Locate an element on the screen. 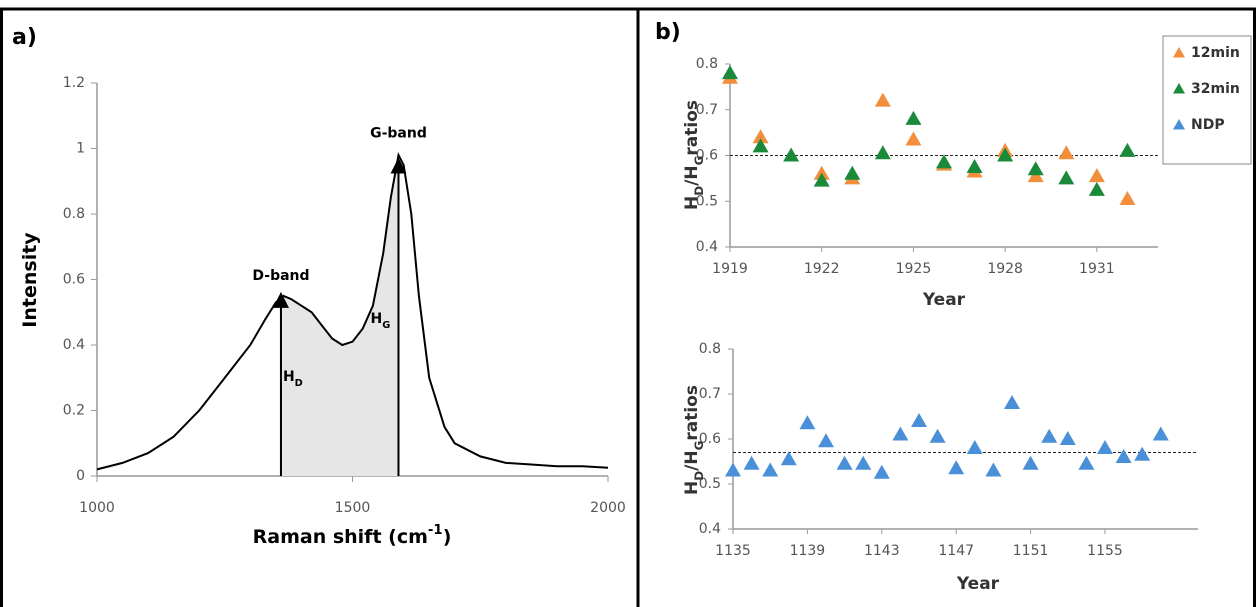 The width and height of the screenshot is (1256, 607). x-tick-label: 1925 is located at coordinates (914, 269).